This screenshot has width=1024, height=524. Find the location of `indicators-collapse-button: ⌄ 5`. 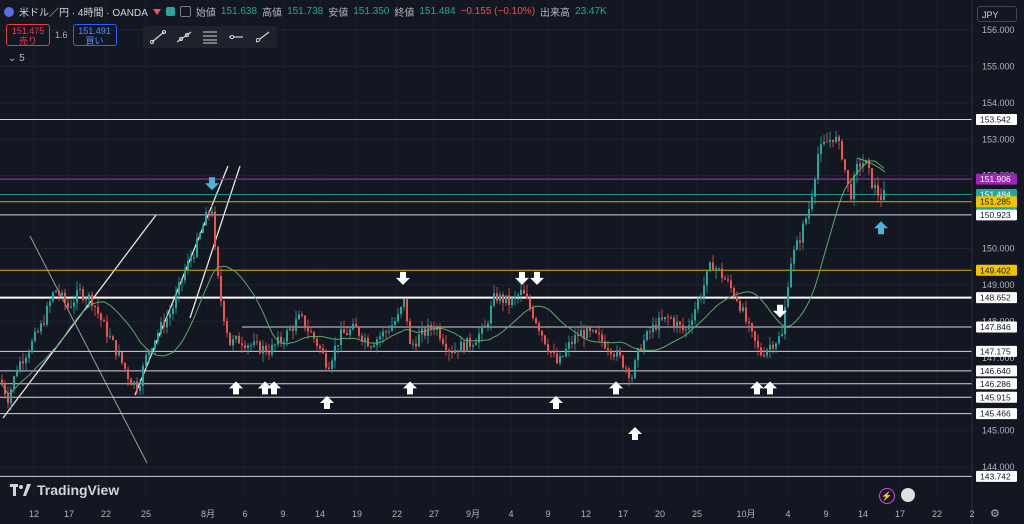

indicators-collapse-button: ⌄ 5 is located at coordinates (16, 58).